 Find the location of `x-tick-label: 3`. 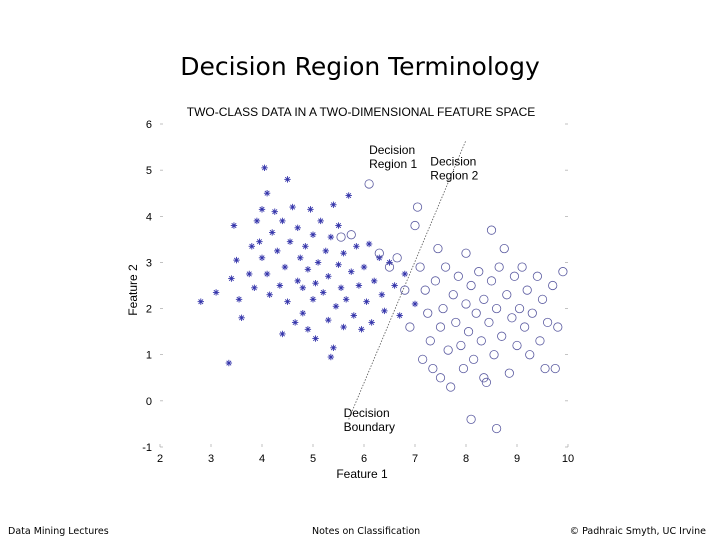

x-tick-label: 3 is located at coordinates (211, 459).